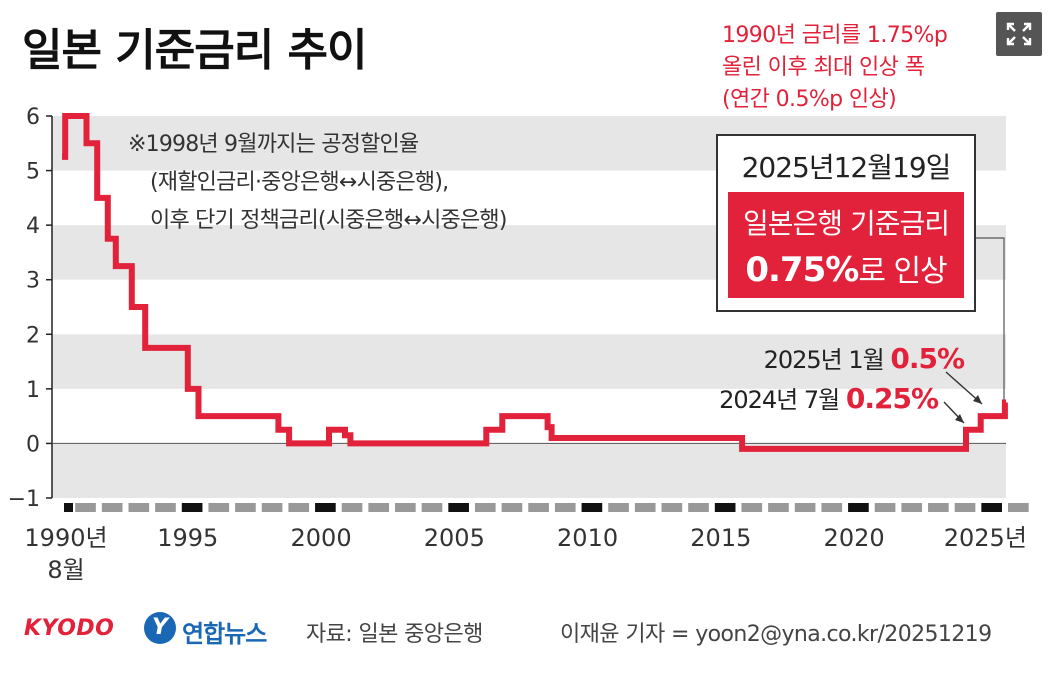  I want to click on expand-icon, so click(1019, 34).